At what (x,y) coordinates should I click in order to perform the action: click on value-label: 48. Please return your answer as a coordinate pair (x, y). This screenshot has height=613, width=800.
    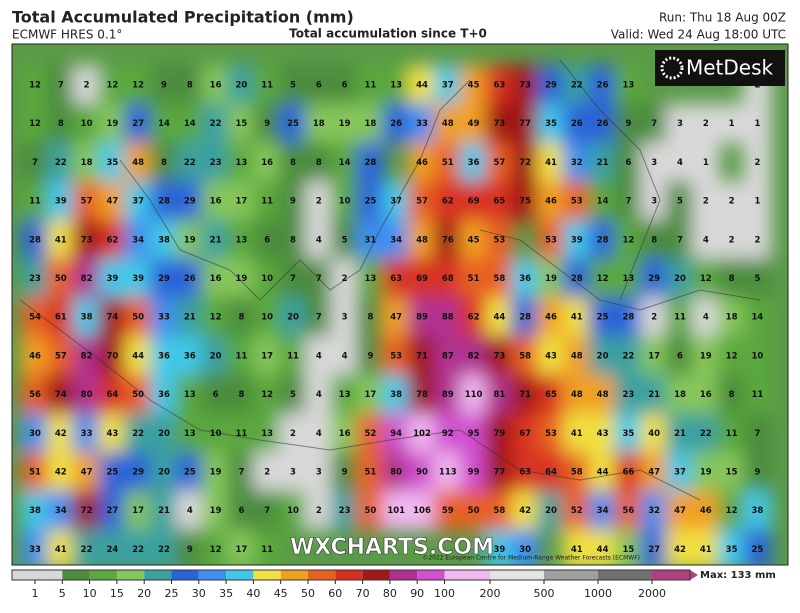
    Looking at the image, I should click on (448, 124).